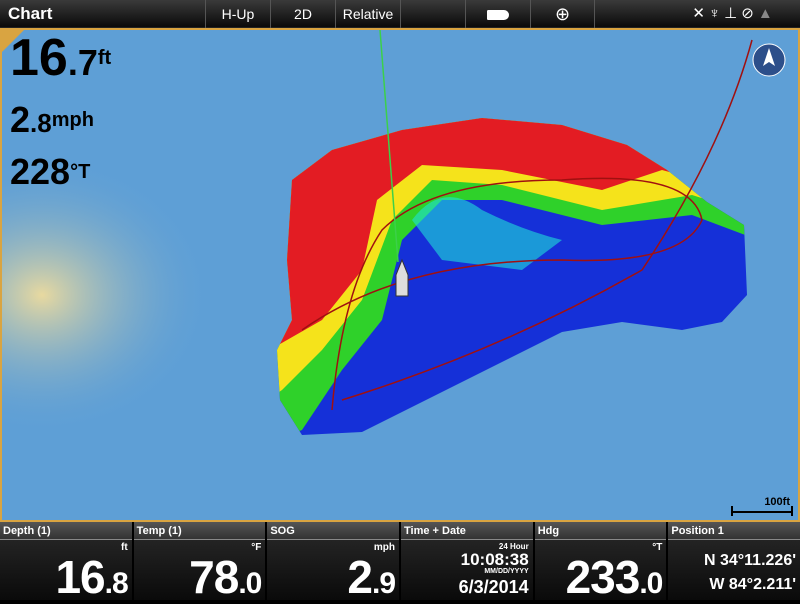 This screenshot has width=800, height=604. Describe the element at coordinates (506, 571) in the screenshot. I see `date-format: MM/DD/YYYY` at that location.